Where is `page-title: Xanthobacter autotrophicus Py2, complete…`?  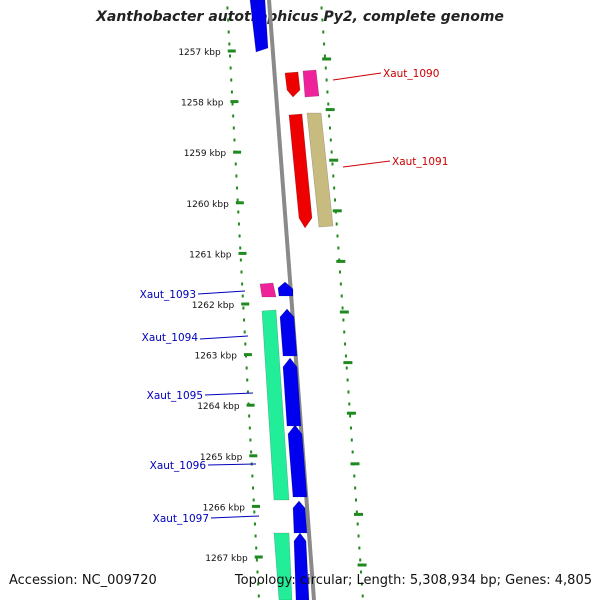 page-title: Xanthobacter autotrophicus Py2, complete… is located at coordinates (300, 17).